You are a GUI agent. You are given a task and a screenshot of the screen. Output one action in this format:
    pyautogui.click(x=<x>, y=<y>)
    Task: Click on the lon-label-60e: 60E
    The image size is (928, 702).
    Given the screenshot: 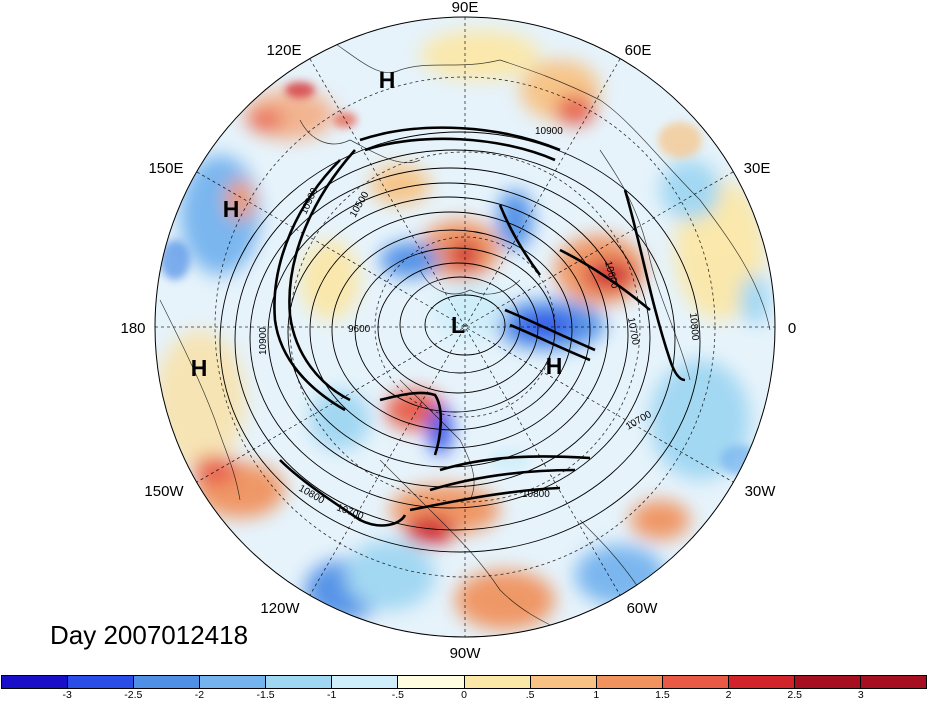 What is the action you would take?
    pyautogui.click(x=638, y=50)
    